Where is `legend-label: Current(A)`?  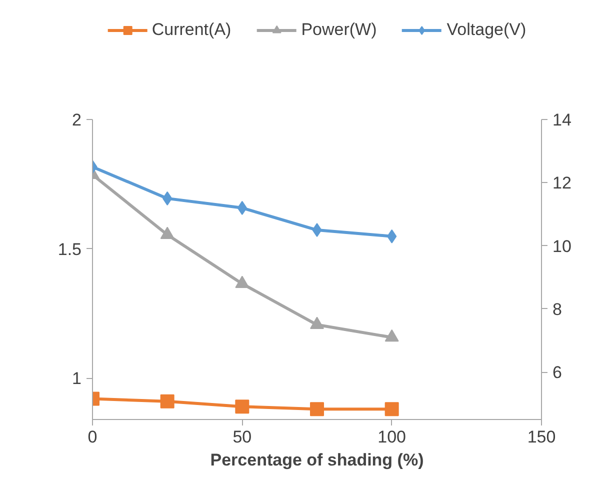 legend-label: Current(A) is located at coordinates (192, 30).